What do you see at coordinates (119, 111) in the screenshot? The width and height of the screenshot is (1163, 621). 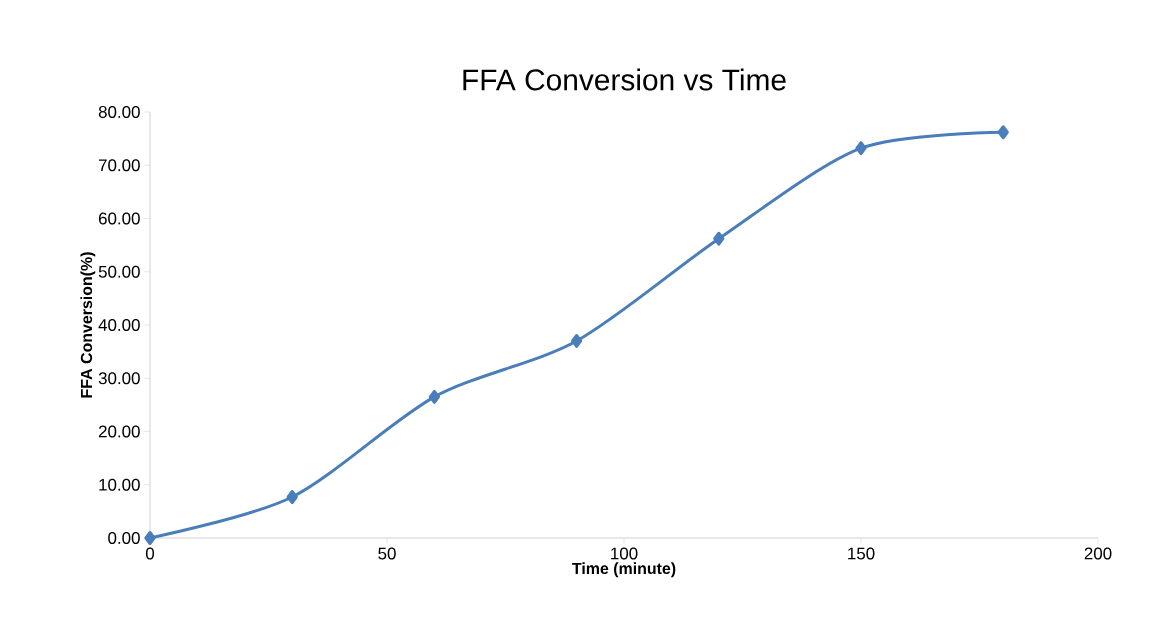 I see `y-tick-label: 80.00` at bounding box center [119, 111].